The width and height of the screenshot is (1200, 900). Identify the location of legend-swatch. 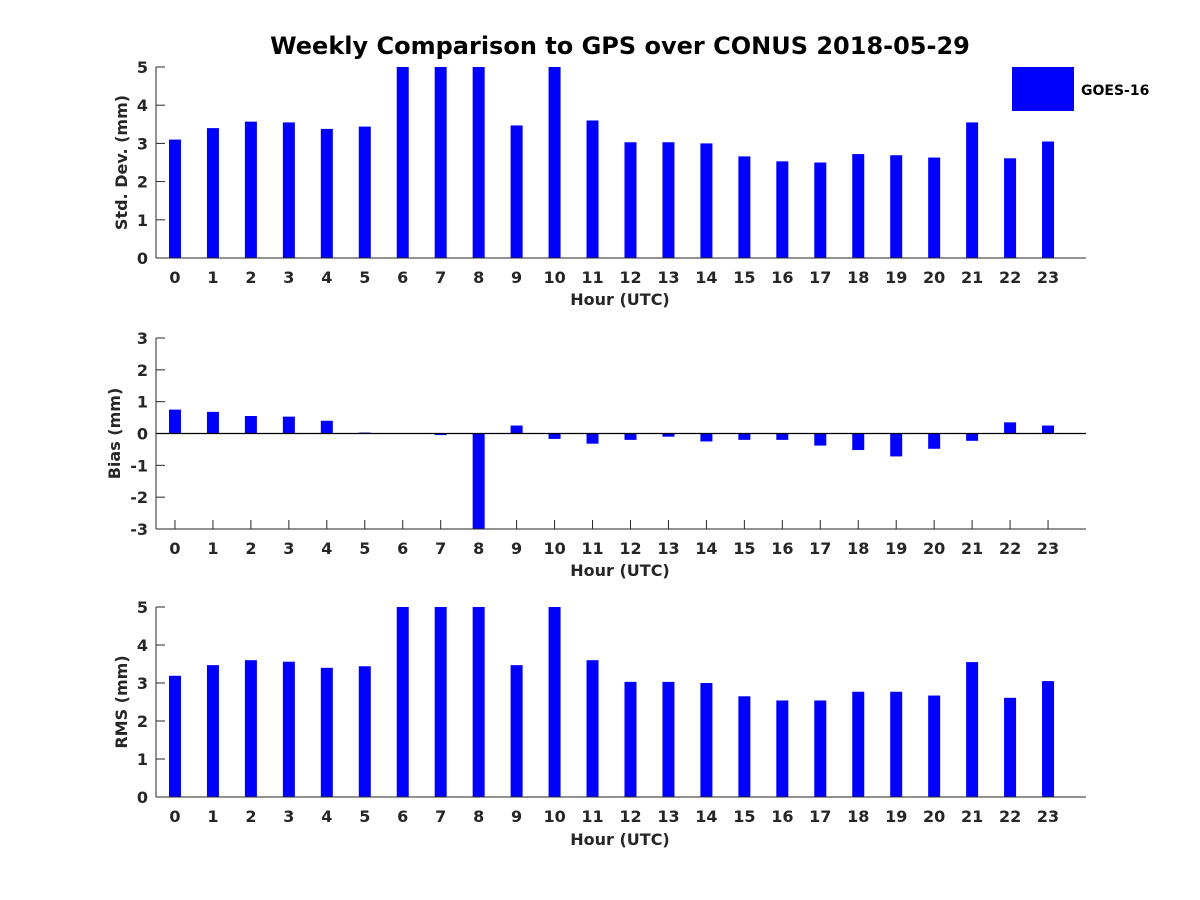
(1043, 89).